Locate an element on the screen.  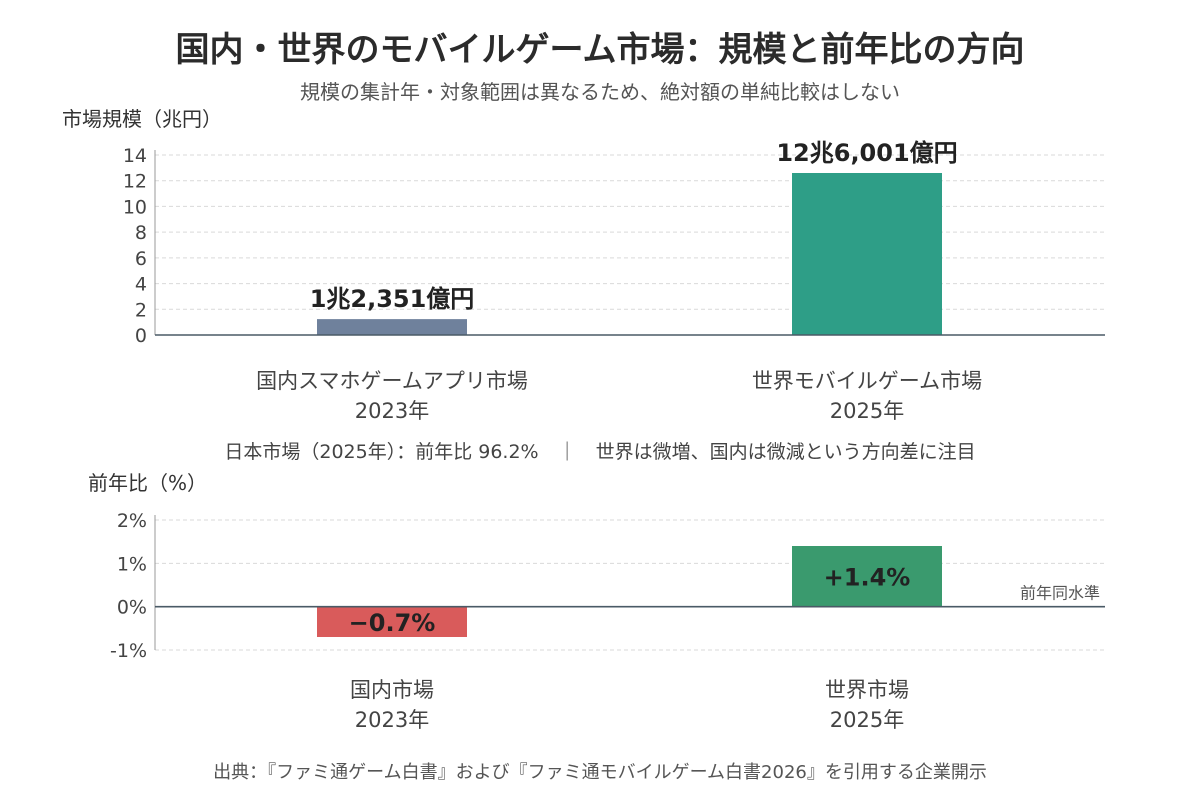
size-y-tick-label: 6 is located at coordinates (141, 259).